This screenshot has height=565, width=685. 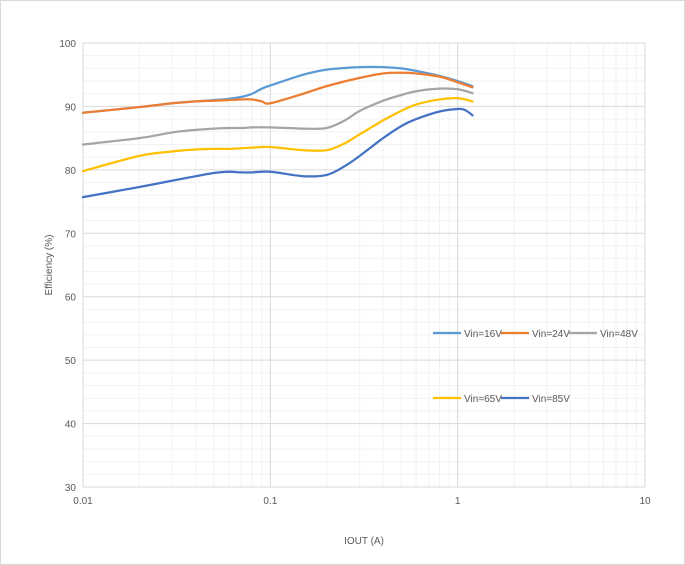 What do you see at coordinates (535, 367) in the screenshot?
I see `legend: Vin=16V Vin=24V Vin=48V Vin=65V Vin=85V` at bounding box center [535, 367].